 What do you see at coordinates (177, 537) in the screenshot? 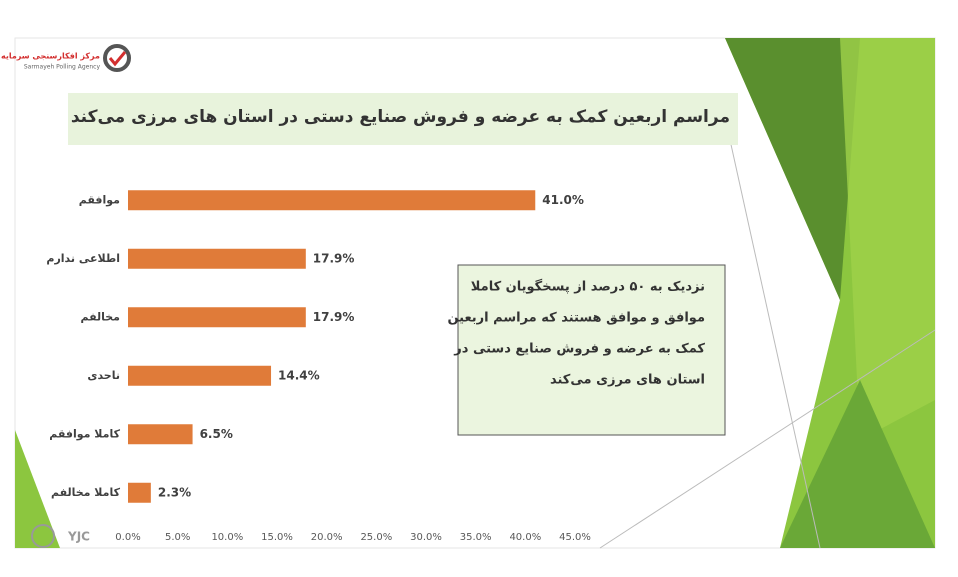
I see `x-tick-label: 5.0%` at bounding box center [177, 537].